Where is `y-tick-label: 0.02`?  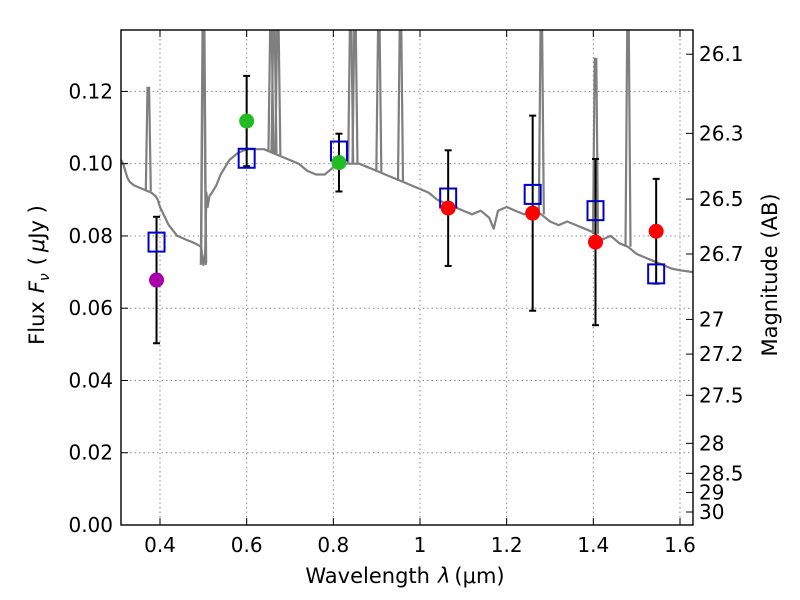 y-tick-label: 0.02 is located at coordinates (90, 453).